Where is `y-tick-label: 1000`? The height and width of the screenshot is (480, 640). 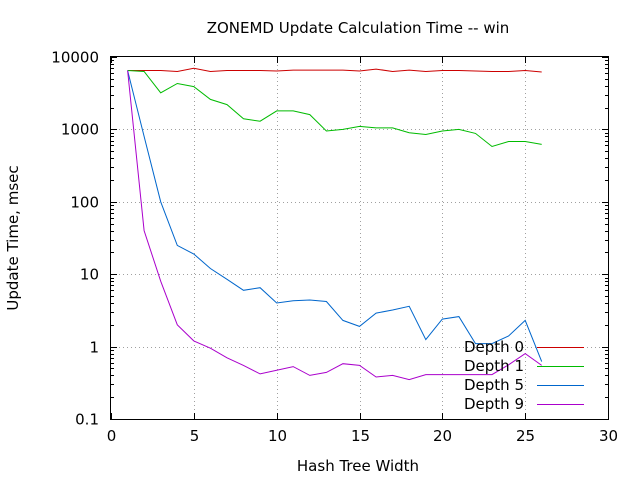
y-tick-label: 1000 is located at coordinates (80, 130).